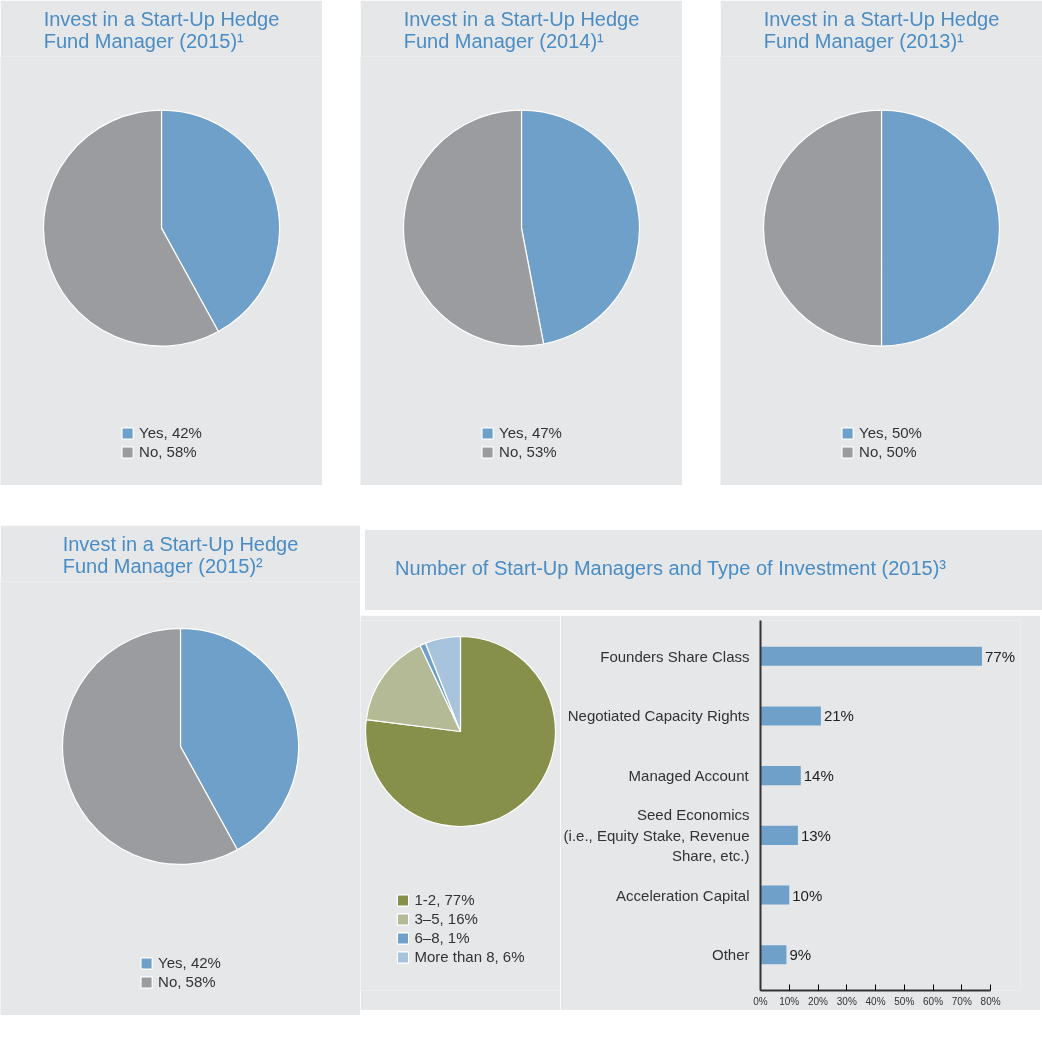 The height and width of the screenshot is (1038, 1042). I want to click on x-tick-label: 80%, so click(990, 1001).